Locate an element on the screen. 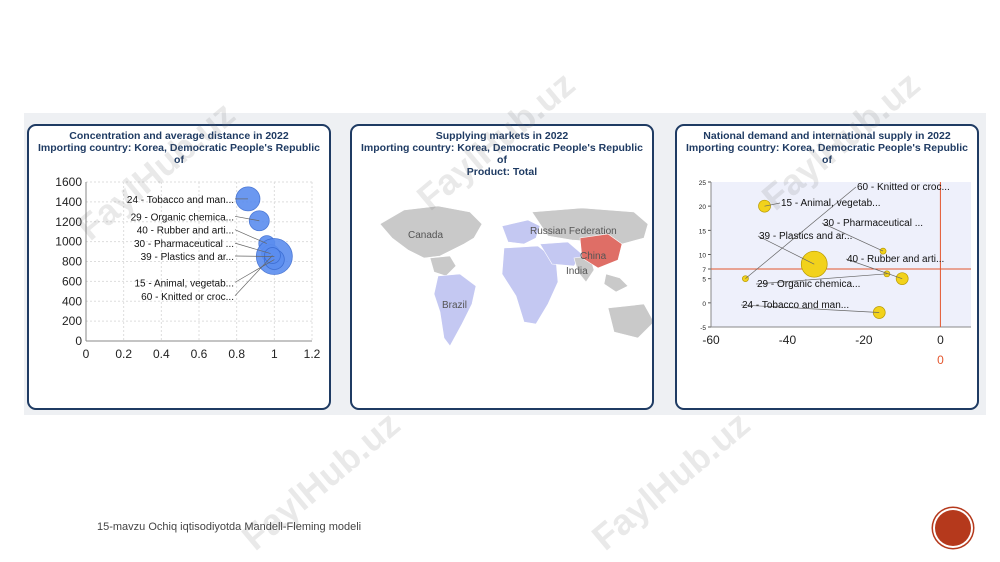  southeast-asia-shape is located at coordinates (616, 283).